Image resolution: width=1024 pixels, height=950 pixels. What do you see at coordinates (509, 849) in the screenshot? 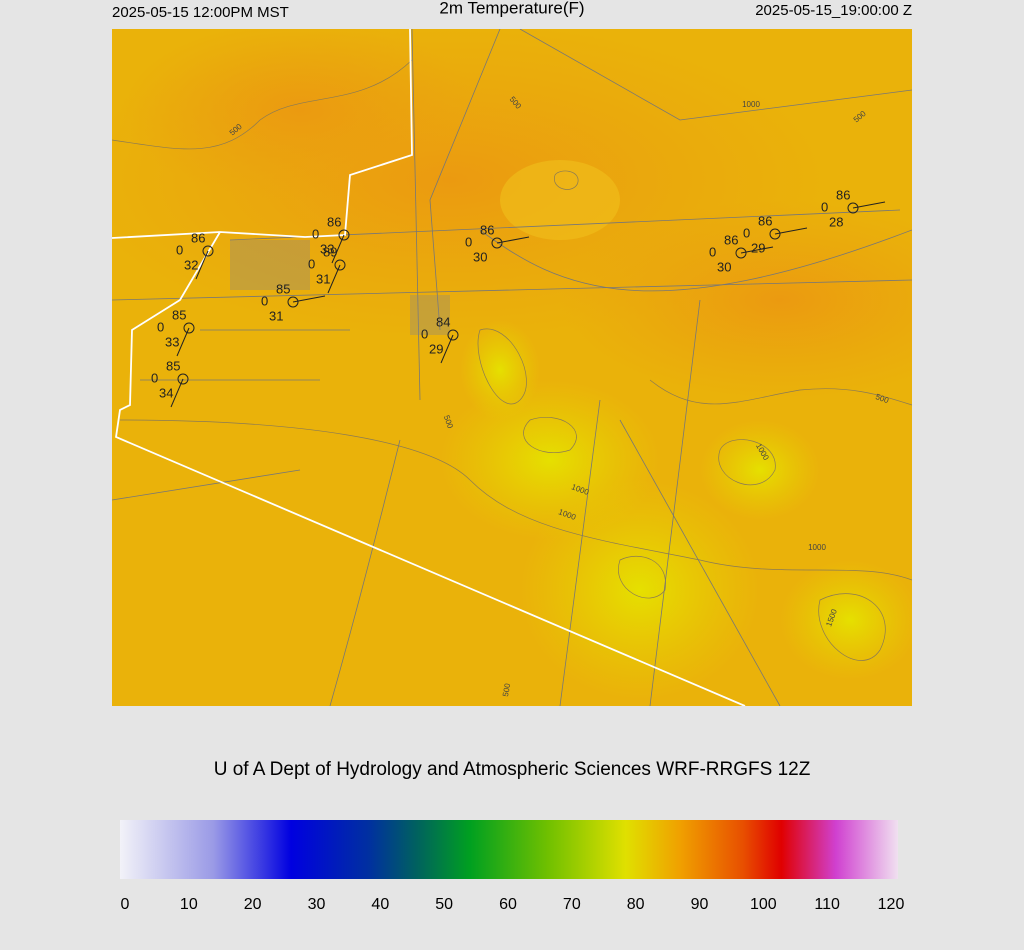
I see `colorbar` at bounding box center [509, 849].